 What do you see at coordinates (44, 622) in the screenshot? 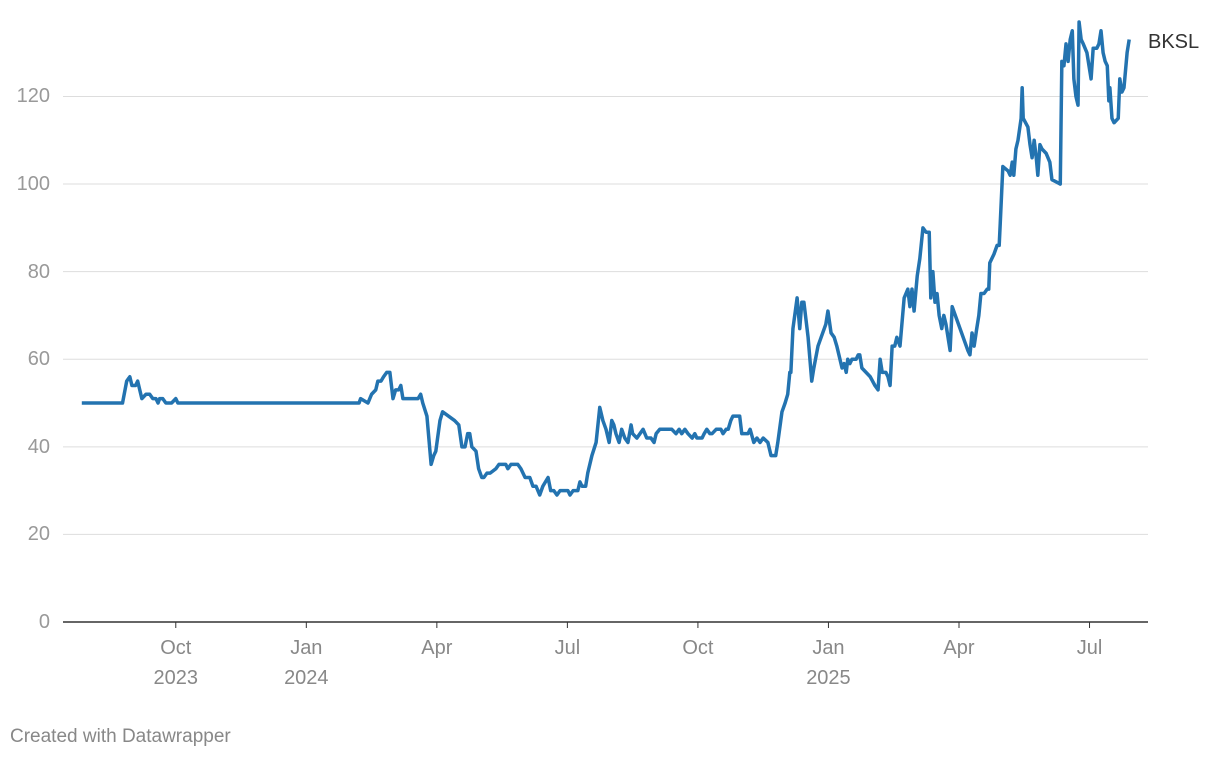
I see `y-tick-label: 0` at bounding box center [44, 622].